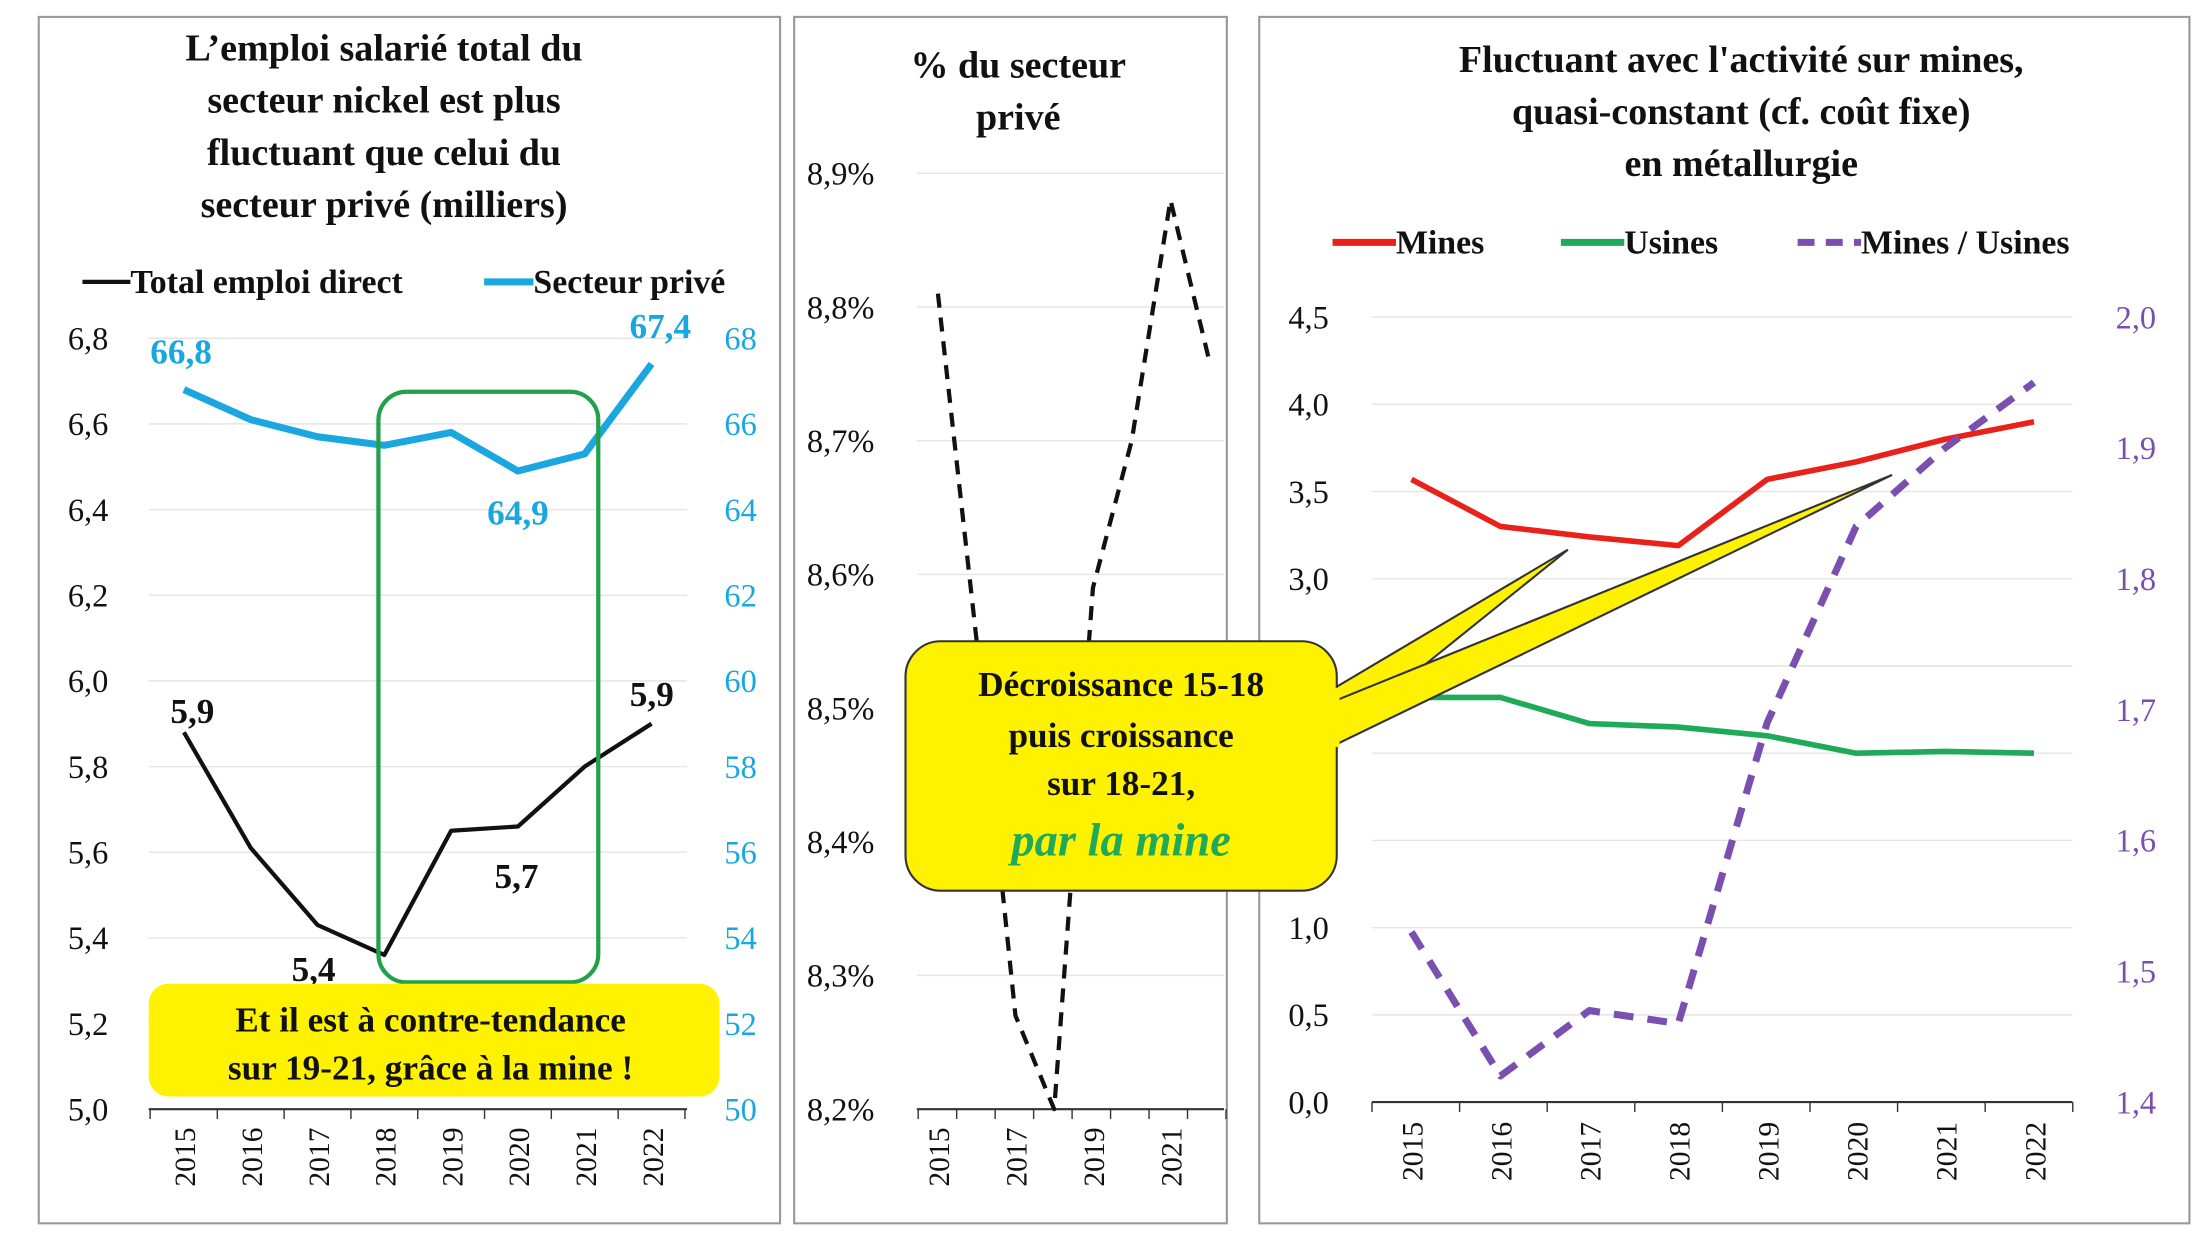 This screenshot has width=2200, height=1236. I want to click on data-label: 64,9, so click(518, 512).